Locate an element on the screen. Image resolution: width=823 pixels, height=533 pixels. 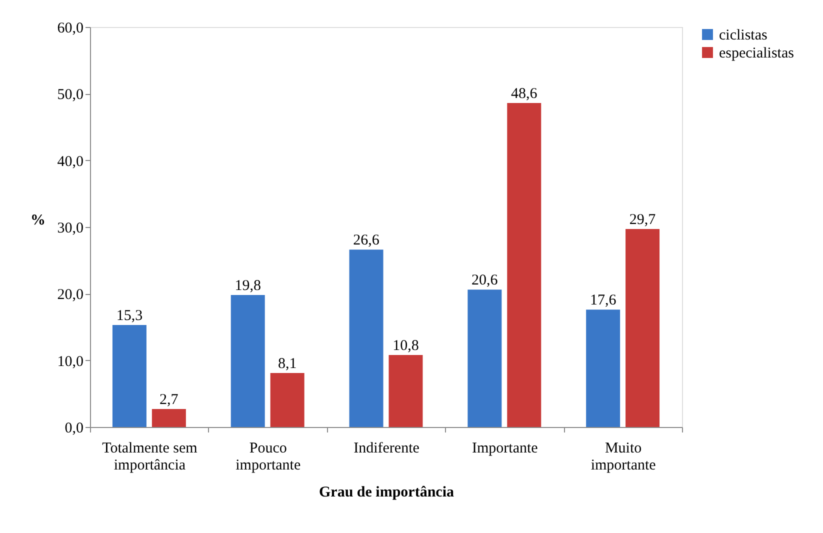
x-tick-label: Totalmente sem importância is located at coordinates (150, 457).